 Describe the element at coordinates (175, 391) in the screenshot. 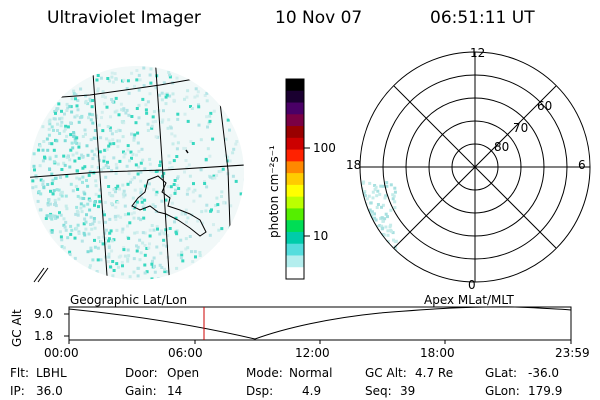

I see `status-gain-value: 14` at that location.